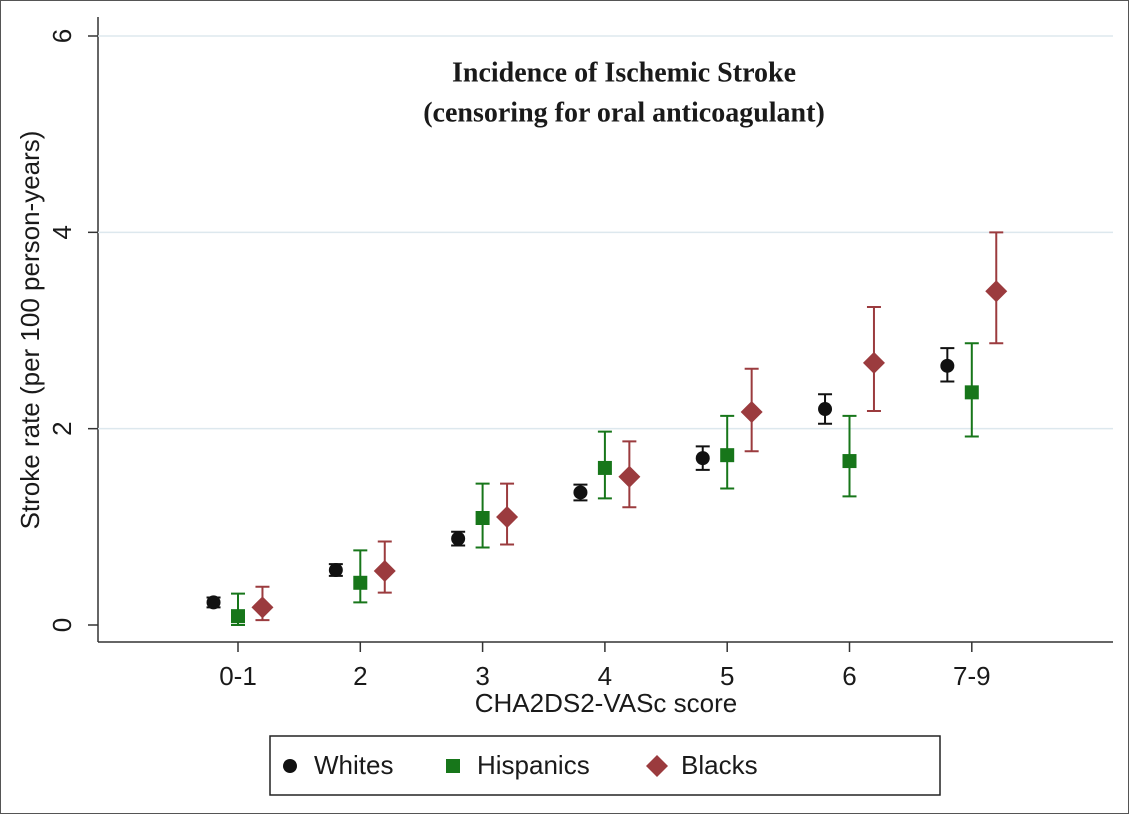 Image resolution: width=1129 pixels, height=814 pixels. What do you see at coordinates (624, 112) in the screenshot?
I see `chart-subtitle: (censoring for oral anticoagulant)` at bounding box center [624, 112].